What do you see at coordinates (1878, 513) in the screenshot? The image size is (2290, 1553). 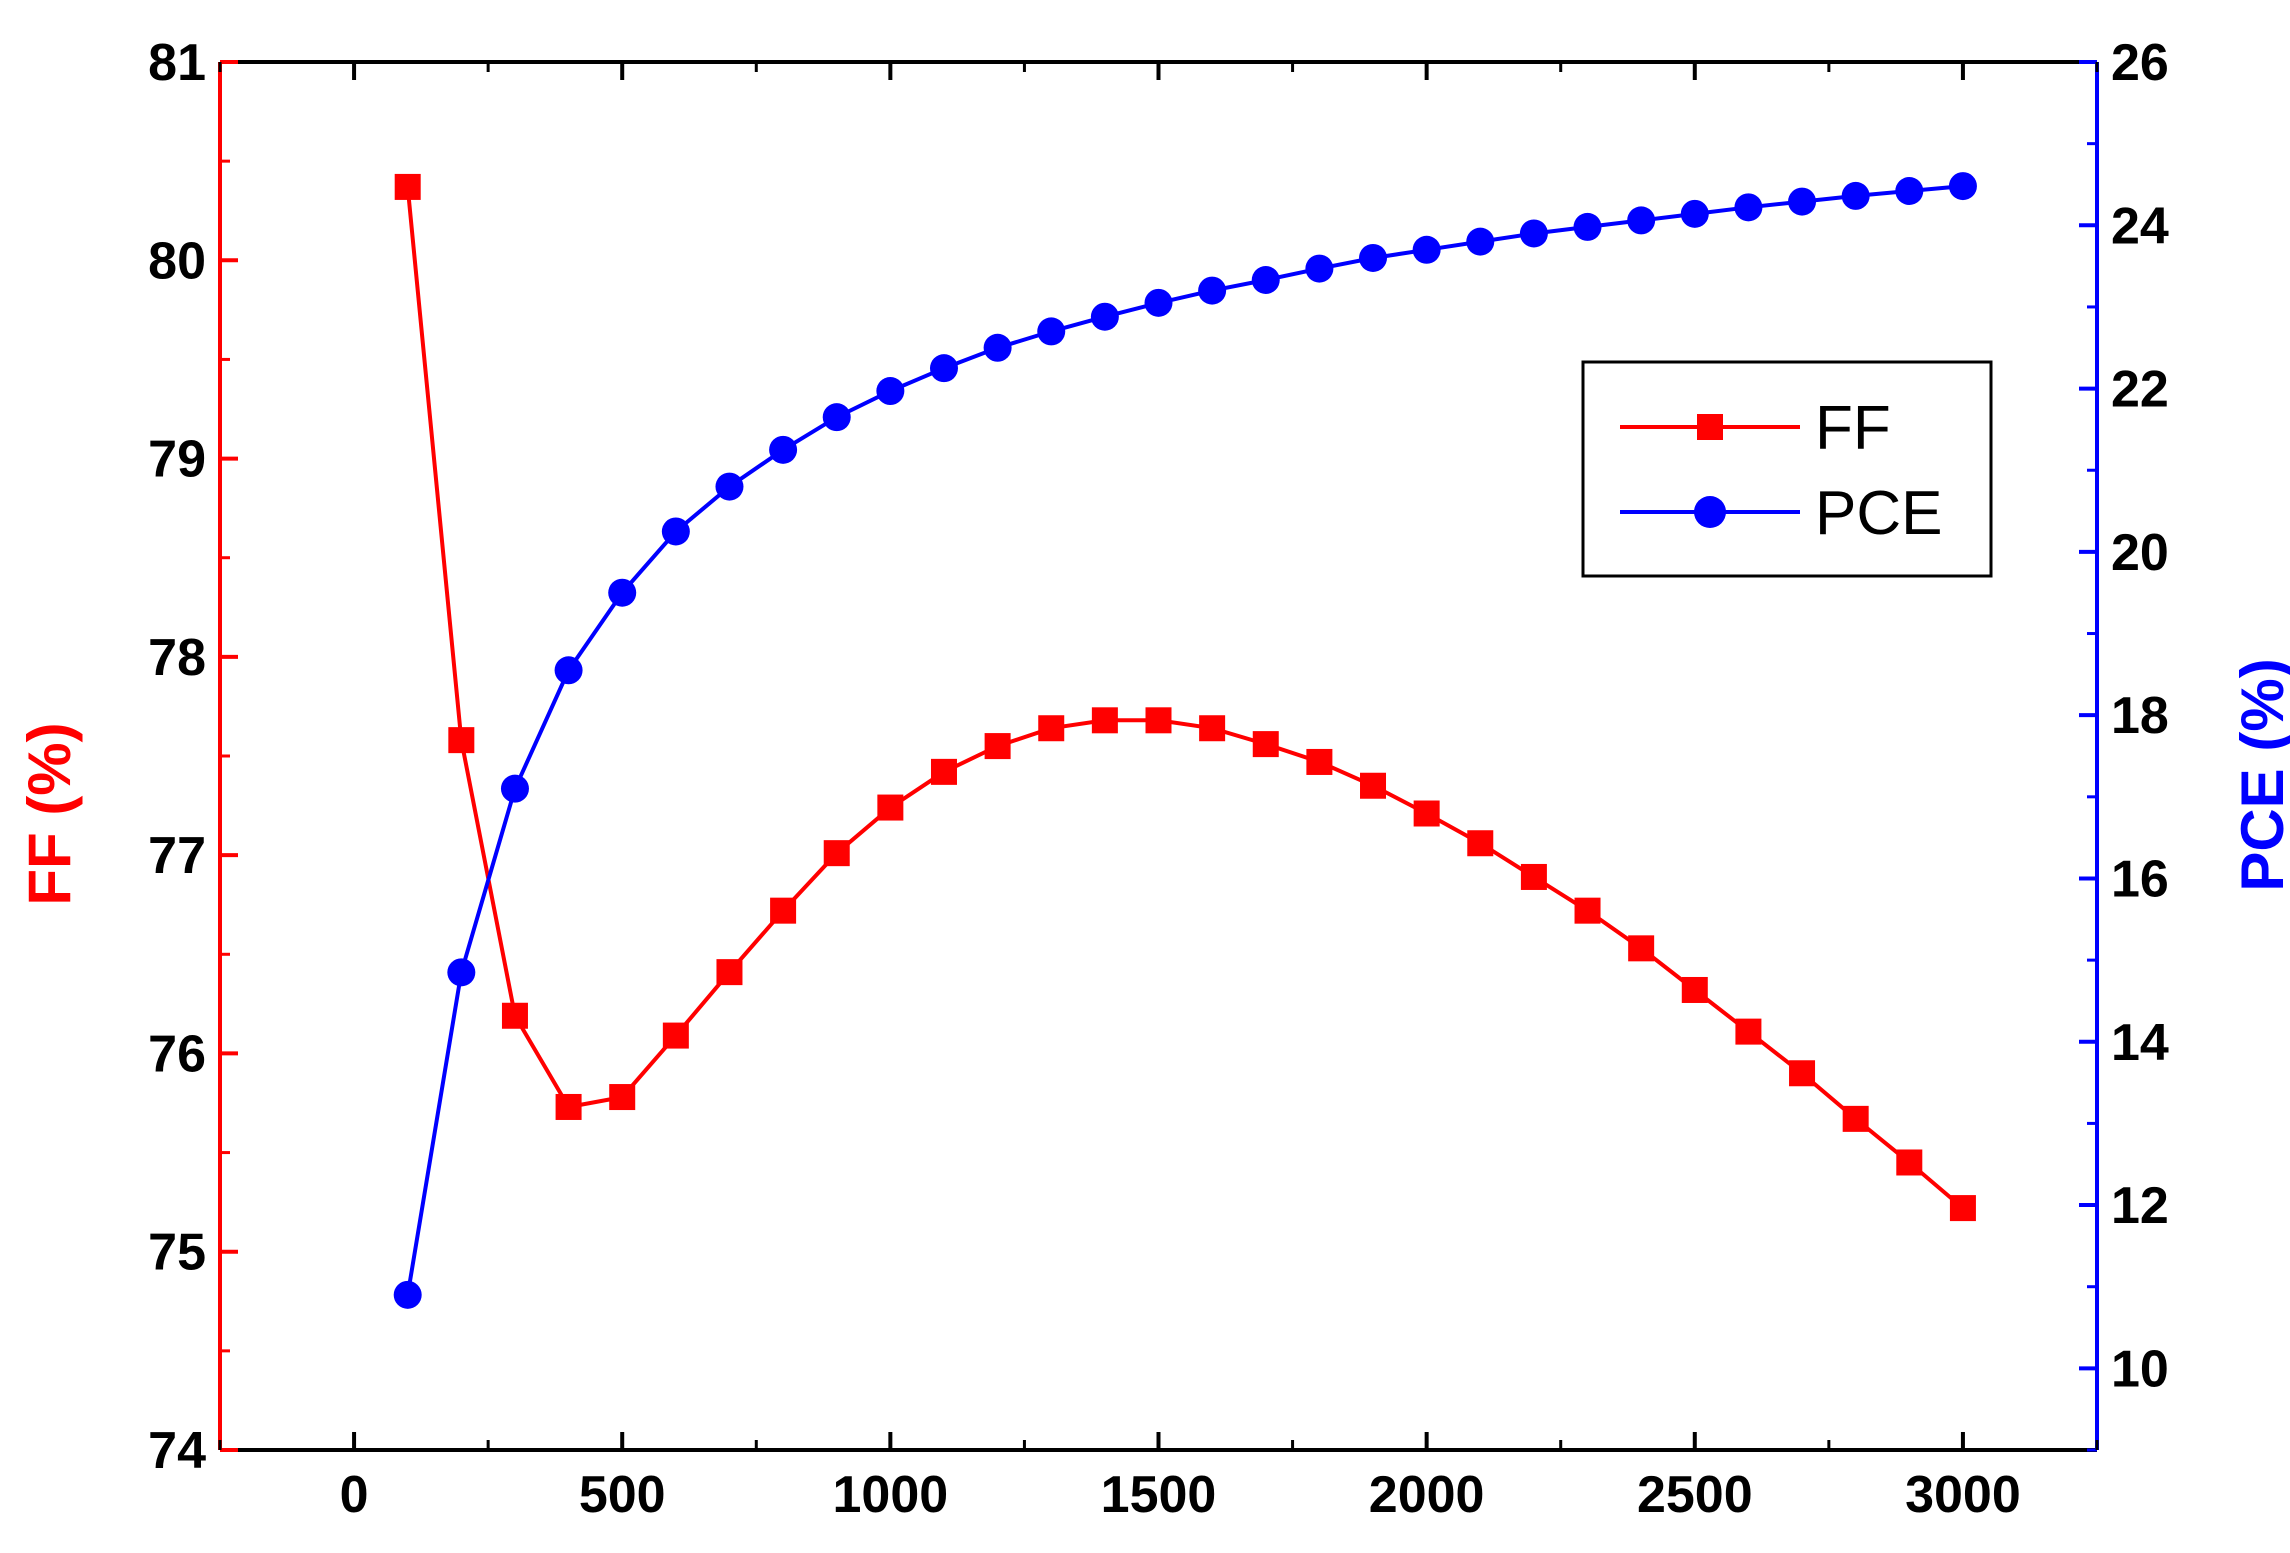 I see `legend-pce-label: PCE` at bounding box center [1878, 513].